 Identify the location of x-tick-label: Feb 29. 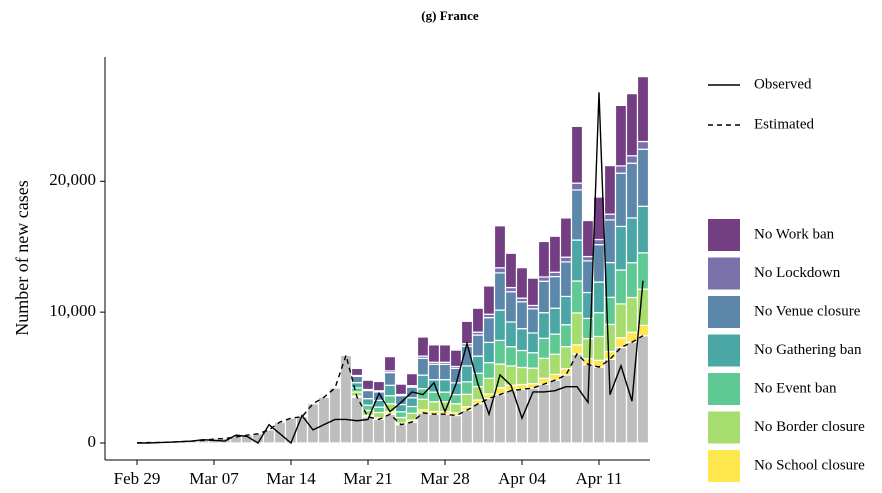
(137, 478).